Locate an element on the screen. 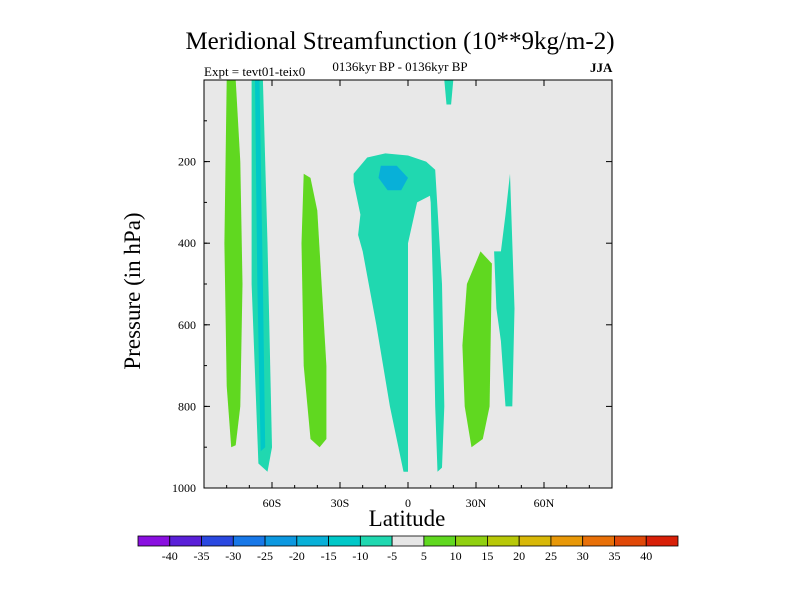 The width and height of the screenshot is (800, 600). colorbar-label: 35 is located at coordinates (614, 556).